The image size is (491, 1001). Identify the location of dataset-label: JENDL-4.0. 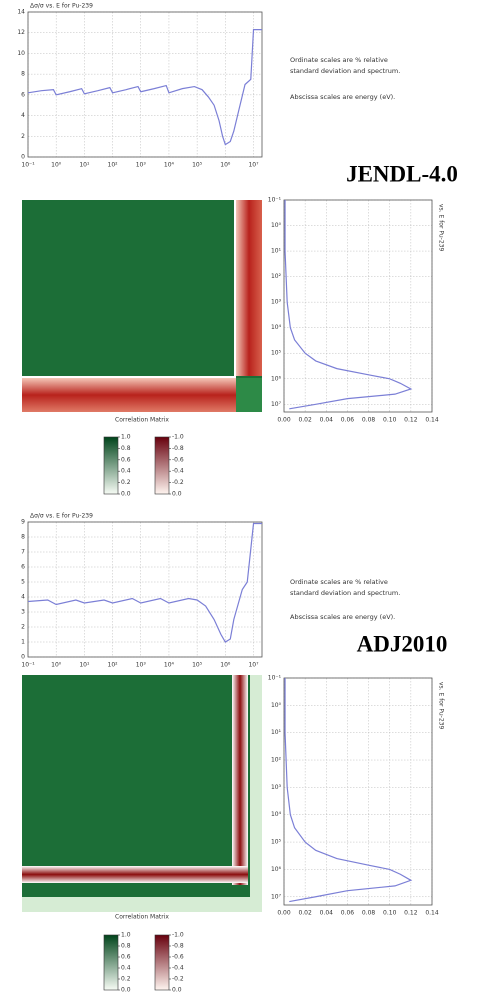
(402, 173).